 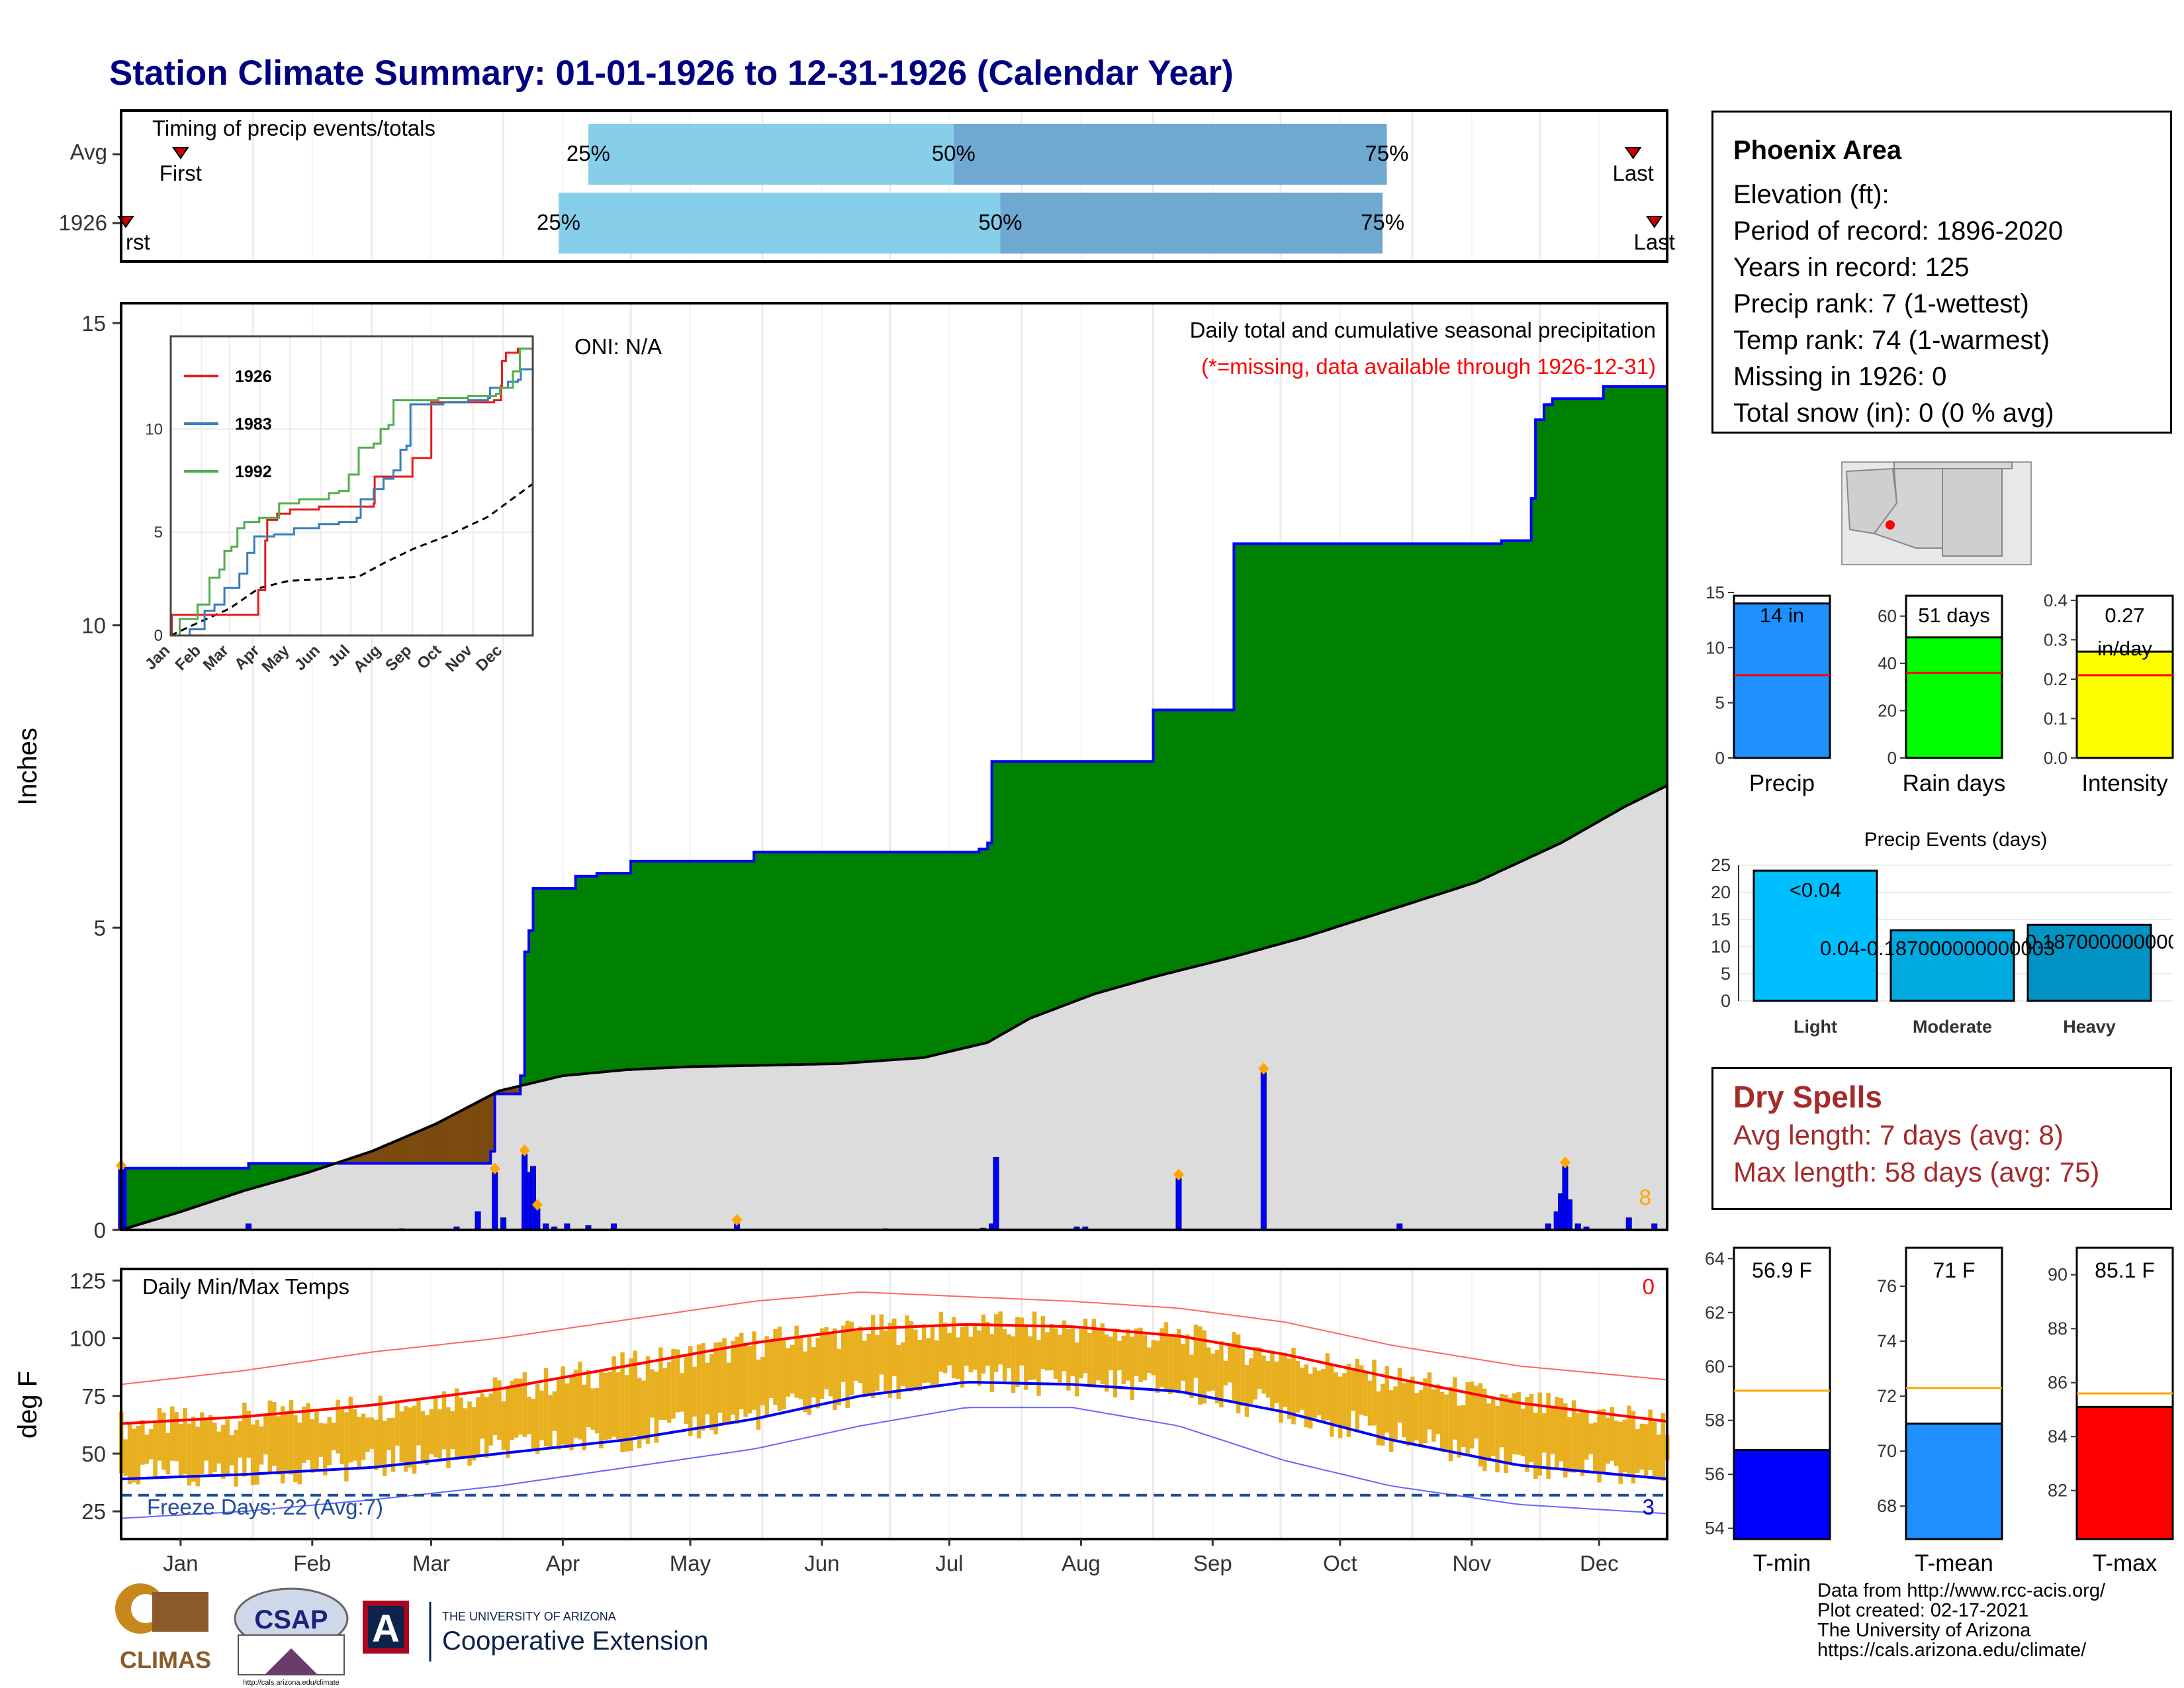 I want to click on timing-first-marker, so click(x=180, y=153).